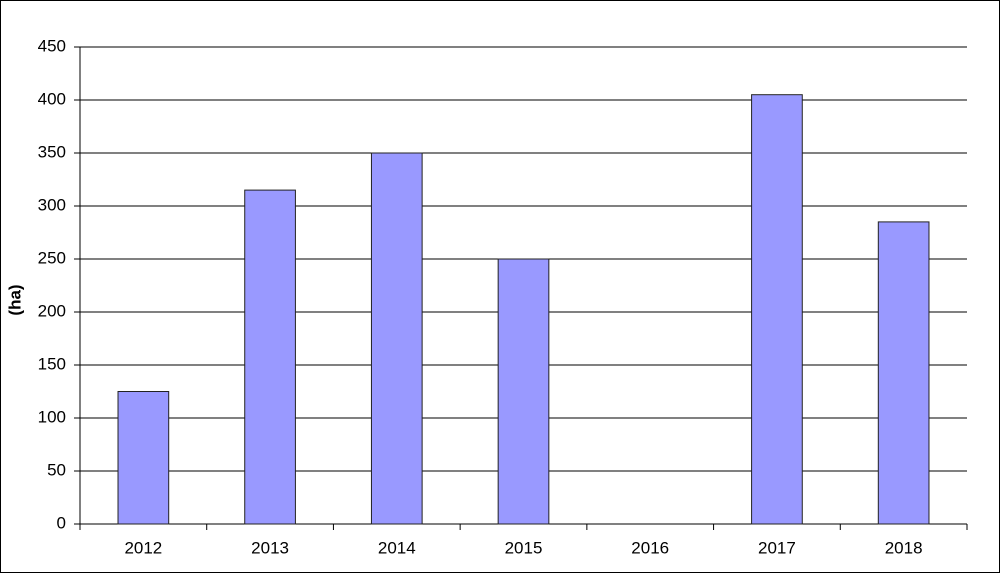 The width and height of the screenshot is (1000, 574). What do you see at coordinates (52, 98) in the screenshot?
I see `y-tick-label: 400` at bounding box center [52, 98].